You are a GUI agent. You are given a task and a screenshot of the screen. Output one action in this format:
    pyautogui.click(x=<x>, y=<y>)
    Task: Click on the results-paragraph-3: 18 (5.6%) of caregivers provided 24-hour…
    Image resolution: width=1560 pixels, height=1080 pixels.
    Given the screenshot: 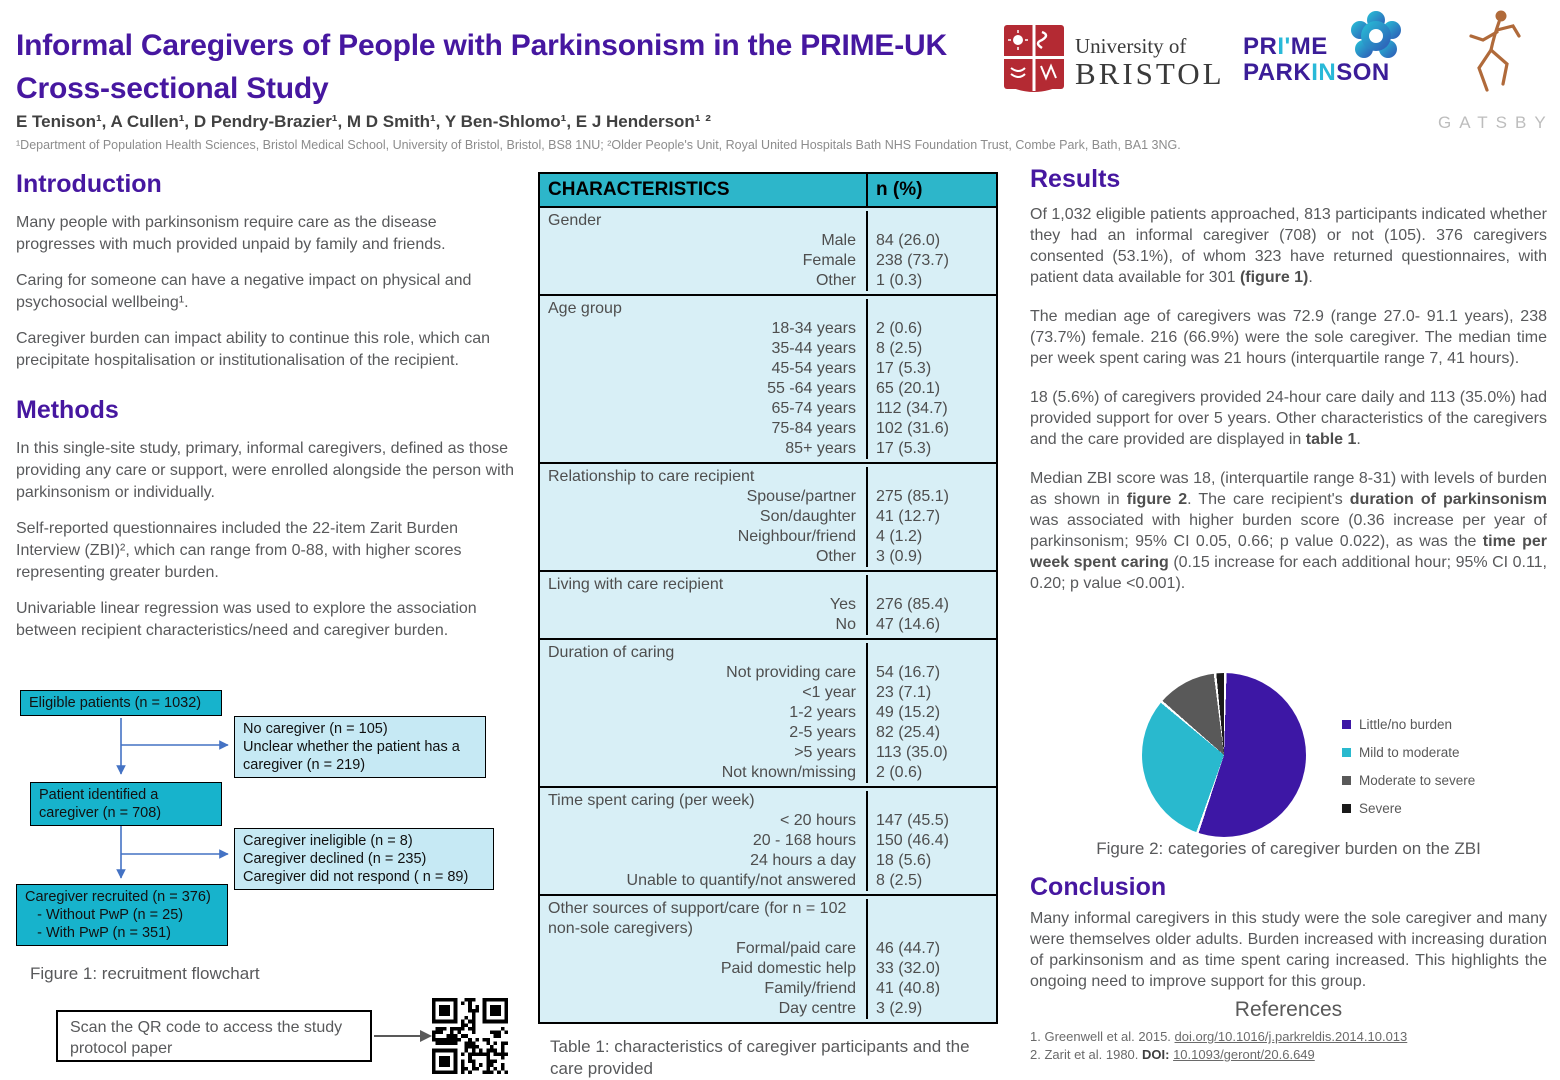 What is the action you would take?
    pyautogui.click(x=1288, y=418)
    